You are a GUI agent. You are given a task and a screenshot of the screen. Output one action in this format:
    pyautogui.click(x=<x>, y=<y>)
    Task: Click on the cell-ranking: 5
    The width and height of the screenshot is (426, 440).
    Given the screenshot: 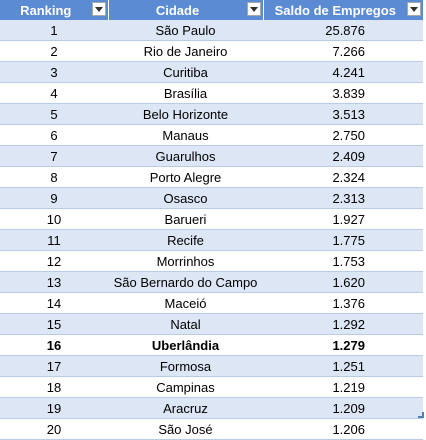 What is the action you would take?
    pyautogui.click(x=54, y=114)
    